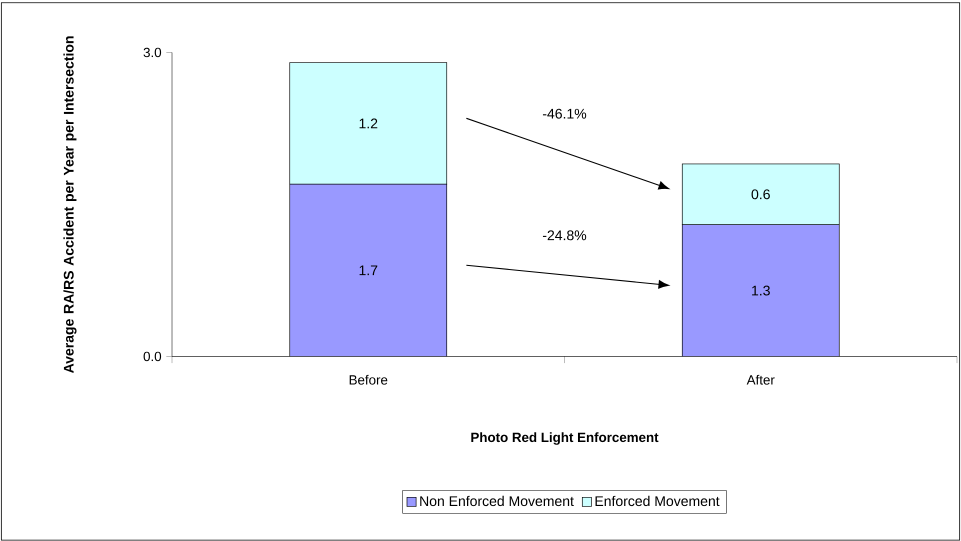 Image resolution: width=961 pixels, height=541 pixels. I want to click on annotation: -24.8%, so click(564, 235).